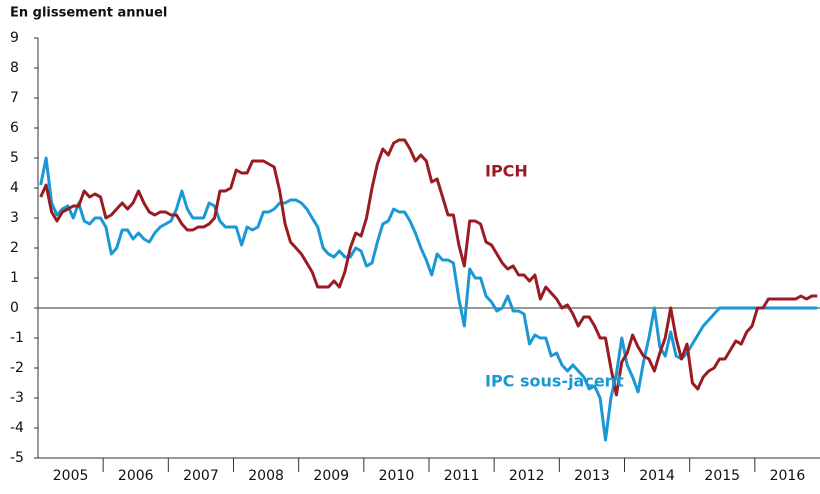  I want to click on x-tick-label: 2005, so click(71, 476).